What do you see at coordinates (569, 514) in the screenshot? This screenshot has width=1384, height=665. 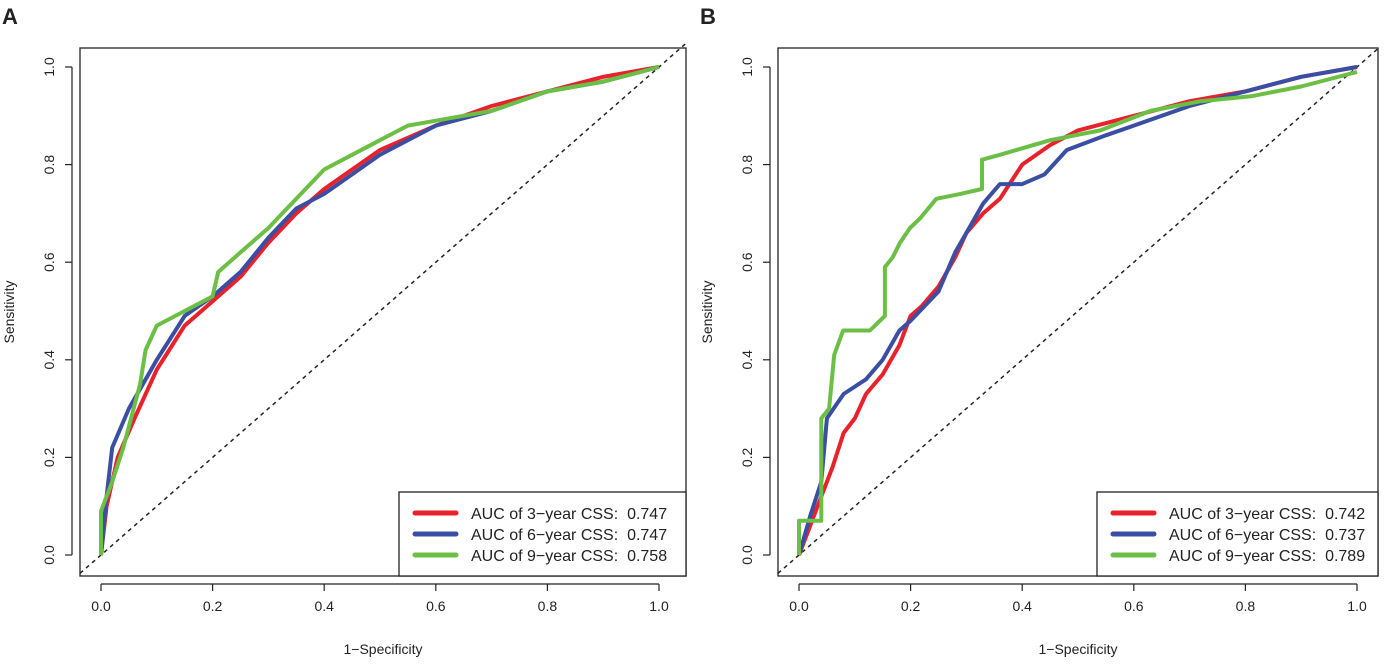 I see `legend-entry: AUC of 3−year CSS: 0.747` at bounding box center [569, 514].